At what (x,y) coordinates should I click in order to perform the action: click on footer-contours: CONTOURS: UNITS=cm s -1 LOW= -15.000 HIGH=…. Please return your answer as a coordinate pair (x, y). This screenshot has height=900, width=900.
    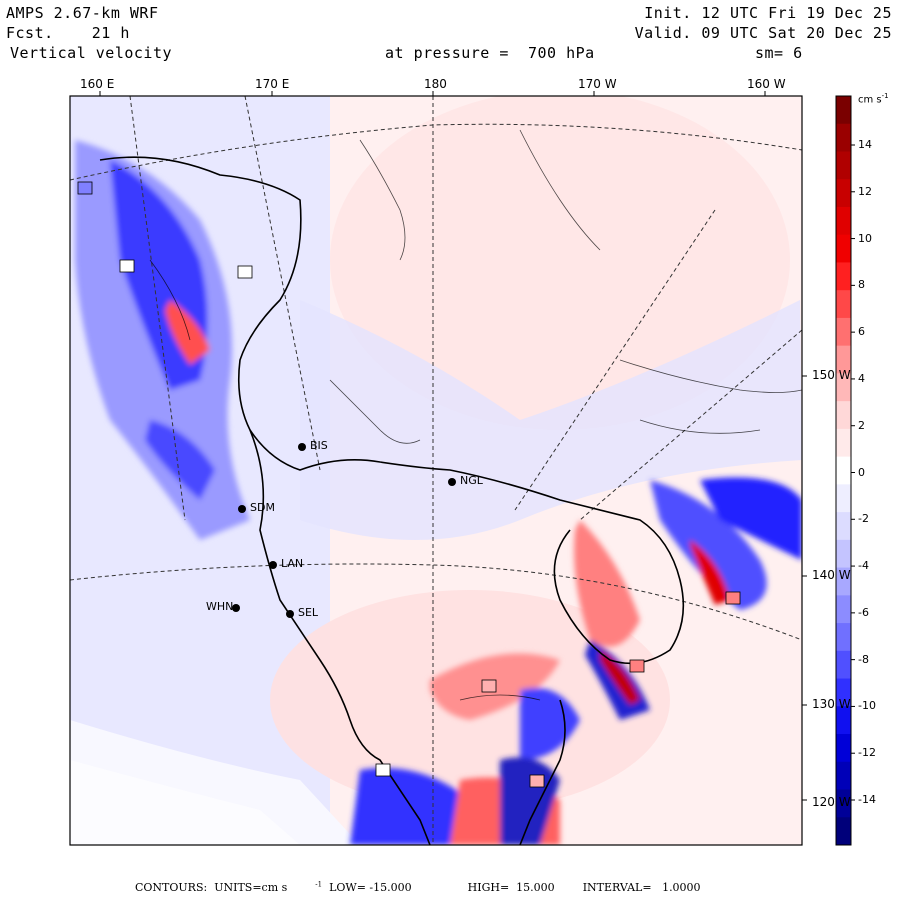
    Looking at the image, I should click on (418, 887).